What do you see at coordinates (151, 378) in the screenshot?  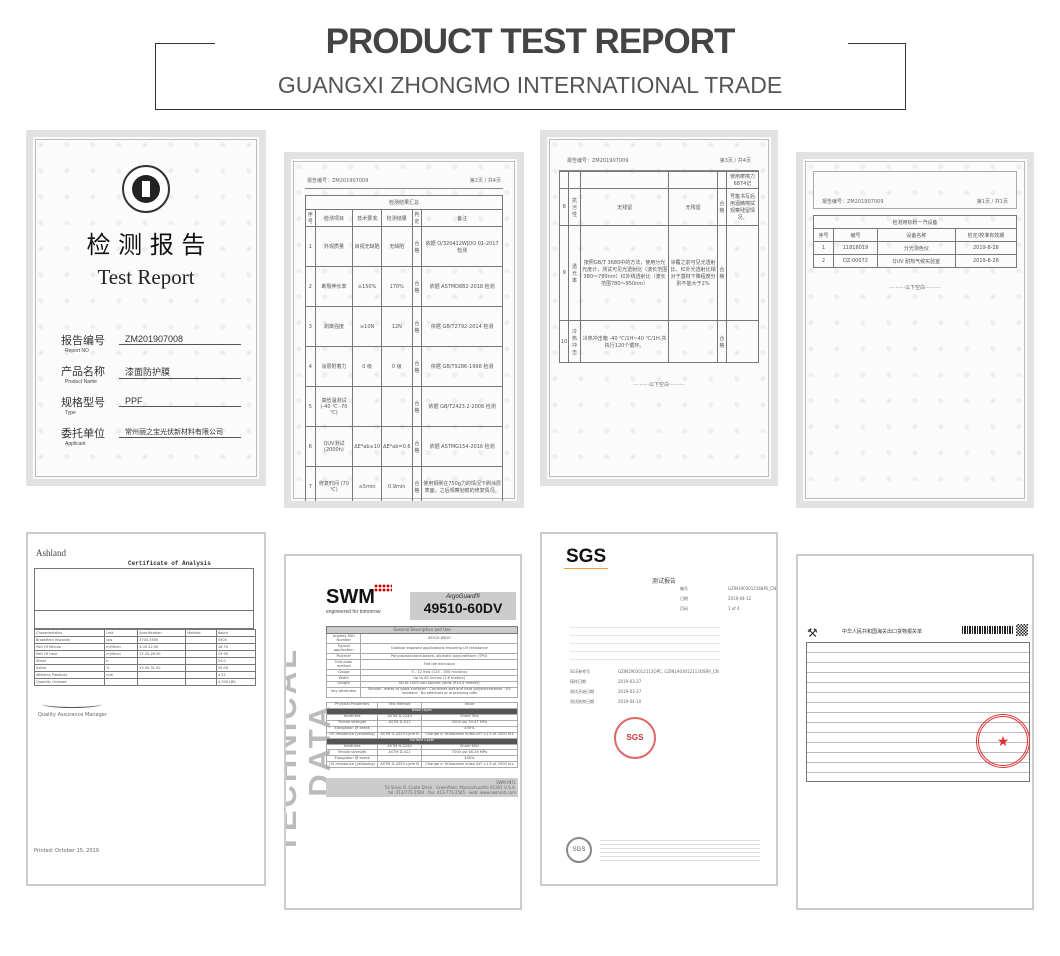 I see `cover-field: 产品名称 Product Name 漆面防护膜` at bounding box center [151, 378].